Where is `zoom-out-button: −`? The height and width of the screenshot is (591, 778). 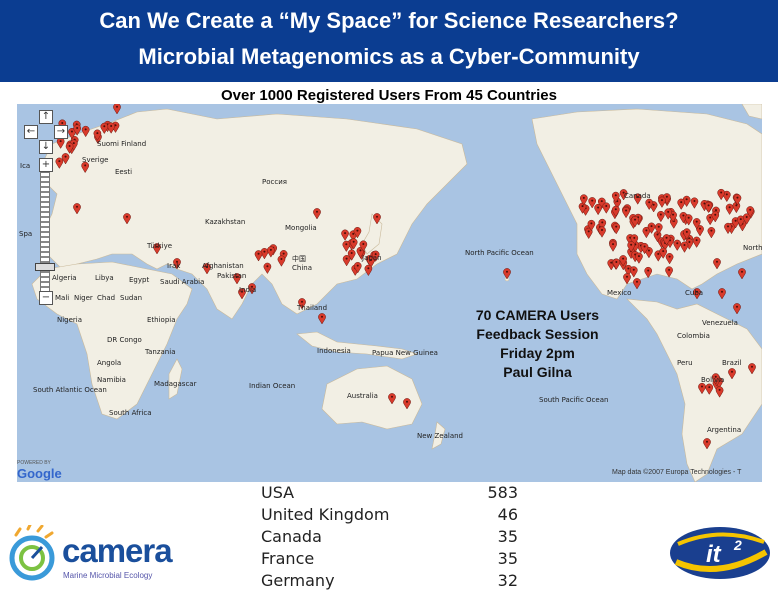 zoom-out-button: − is located at coordinates (46, 298).